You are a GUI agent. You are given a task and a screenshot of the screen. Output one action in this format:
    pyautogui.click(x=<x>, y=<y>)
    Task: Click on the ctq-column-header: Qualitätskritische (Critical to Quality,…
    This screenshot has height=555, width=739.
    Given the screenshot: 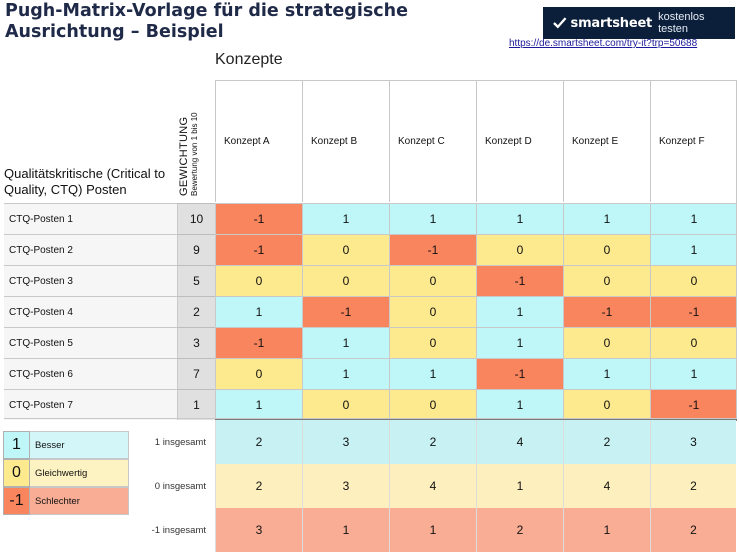 What is the action you would take?
    pyautogui.click(x=85, y=181)
    